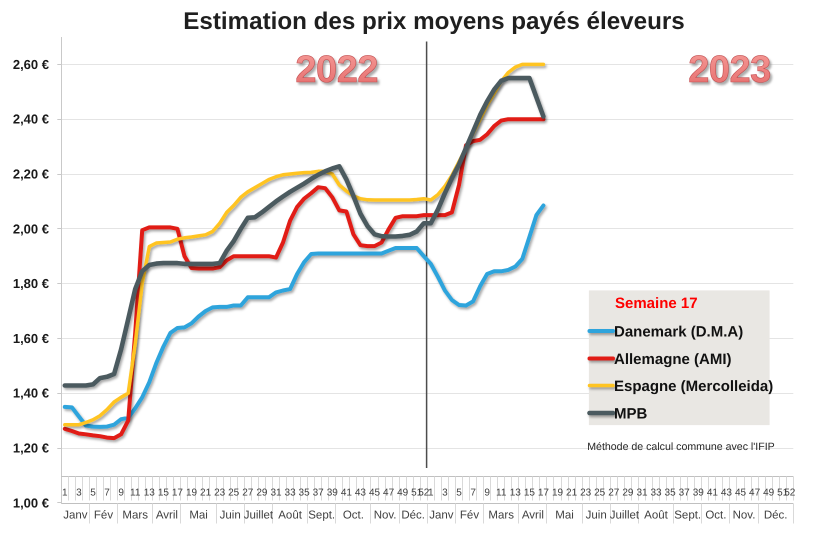 This screenshot has height=540, width=820. I want to click on svg-text: 2023, so click(729, 70).